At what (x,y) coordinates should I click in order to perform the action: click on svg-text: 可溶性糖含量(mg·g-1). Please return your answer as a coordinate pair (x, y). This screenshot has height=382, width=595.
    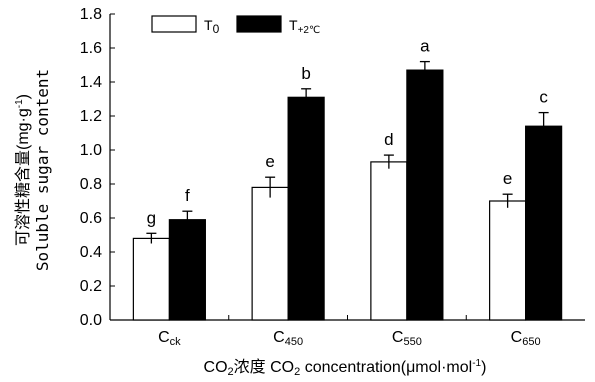
    Looking at the image, I should click on (23, 170).